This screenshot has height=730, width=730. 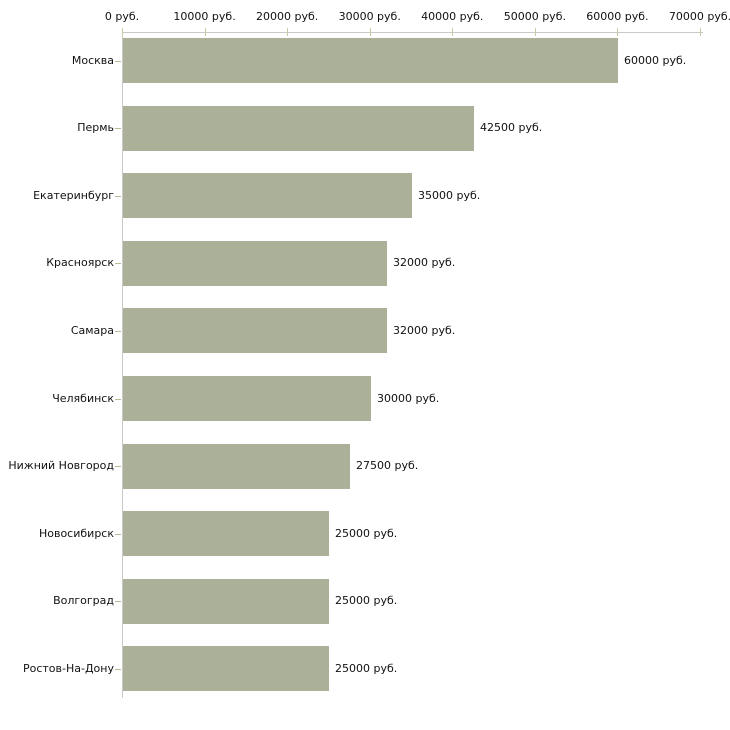 What do you see at coordinates (76, 533) in the screenshot?
I see `category-label: Новосибирск` at bounding box center [76, 533].